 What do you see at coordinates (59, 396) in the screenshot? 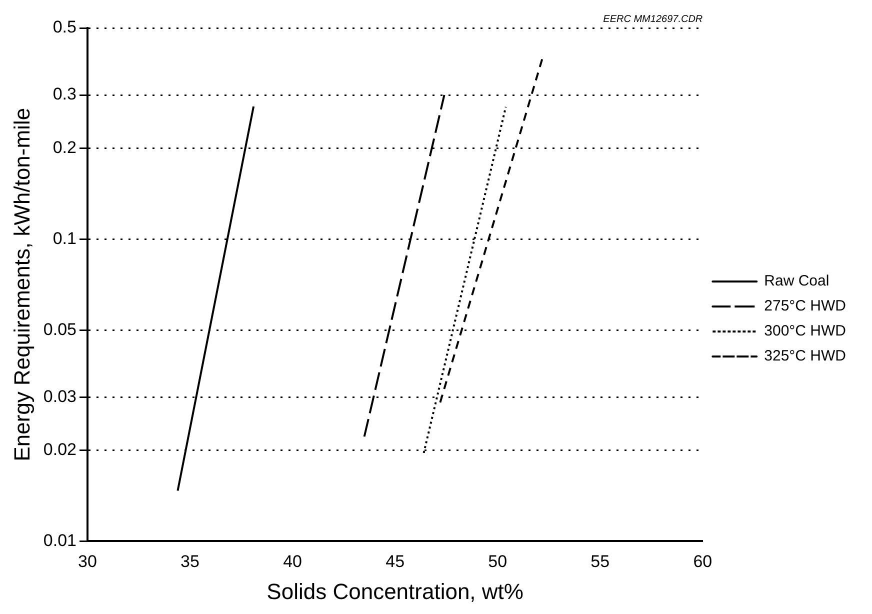
I see `y-tick-label: 0.03` at bounding box center [59, 396].